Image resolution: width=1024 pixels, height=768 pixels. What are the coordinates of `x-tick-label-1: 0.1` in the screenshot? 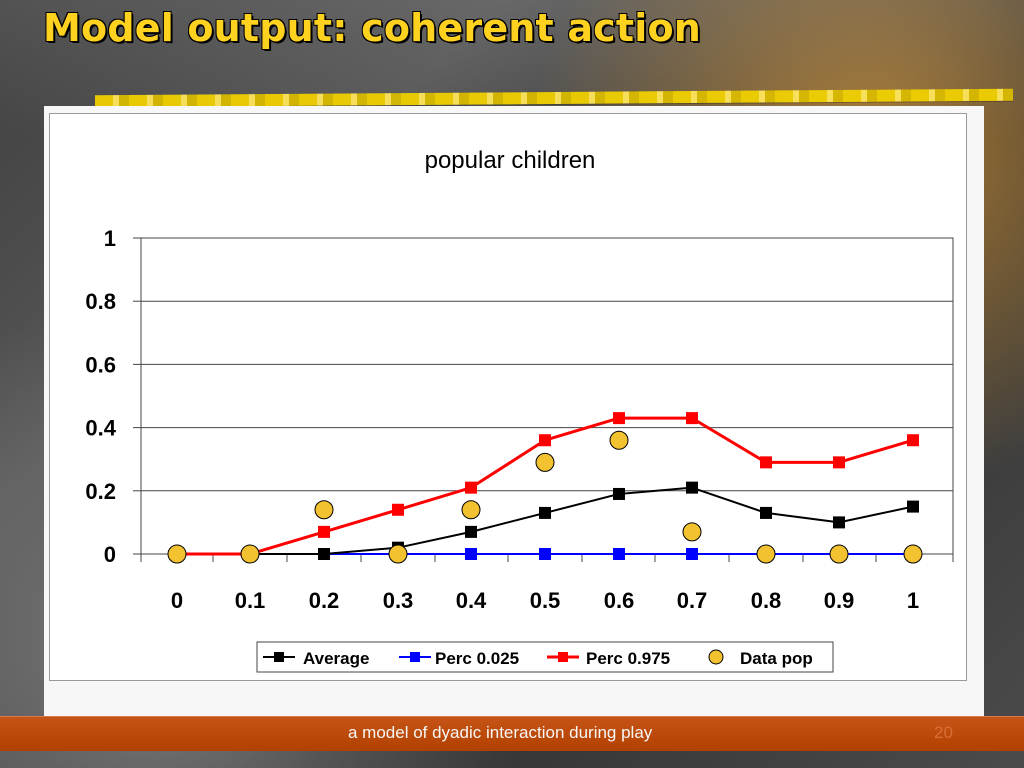 It's located at (250, 600).